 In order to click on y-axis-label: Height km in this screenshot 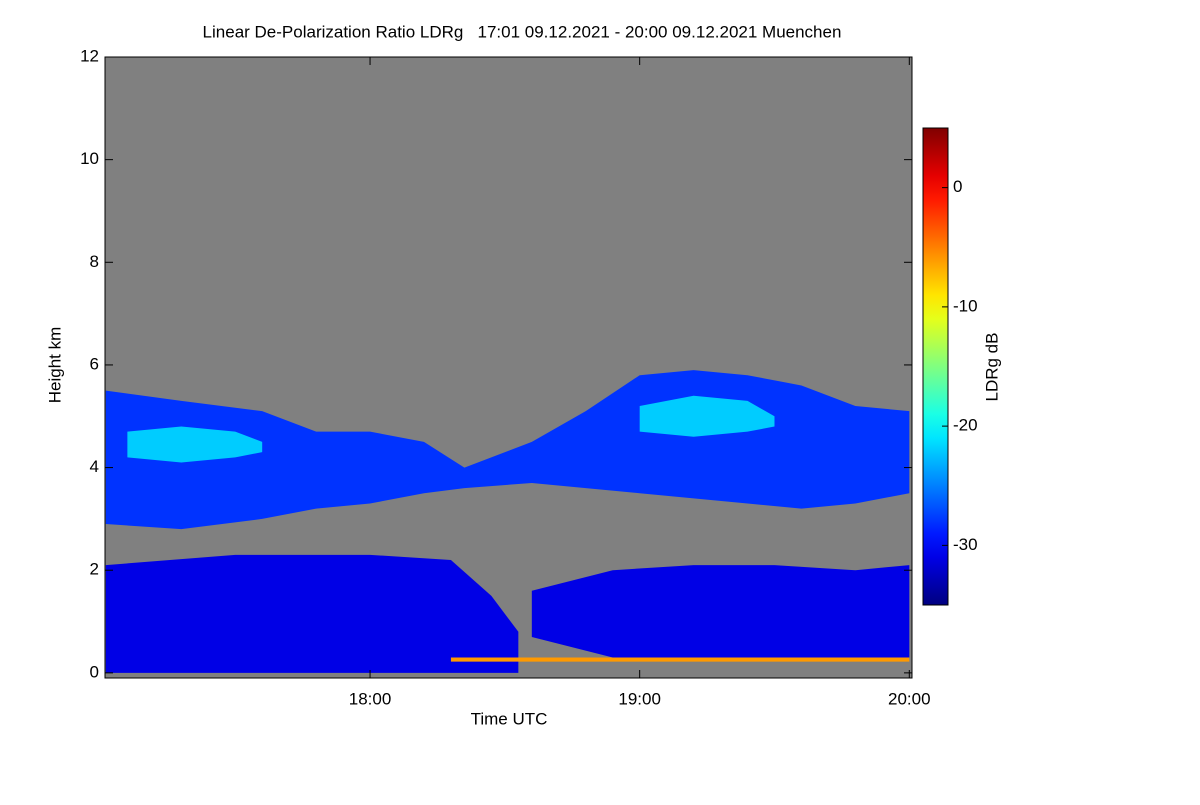, I will do `click(54, 365)`.